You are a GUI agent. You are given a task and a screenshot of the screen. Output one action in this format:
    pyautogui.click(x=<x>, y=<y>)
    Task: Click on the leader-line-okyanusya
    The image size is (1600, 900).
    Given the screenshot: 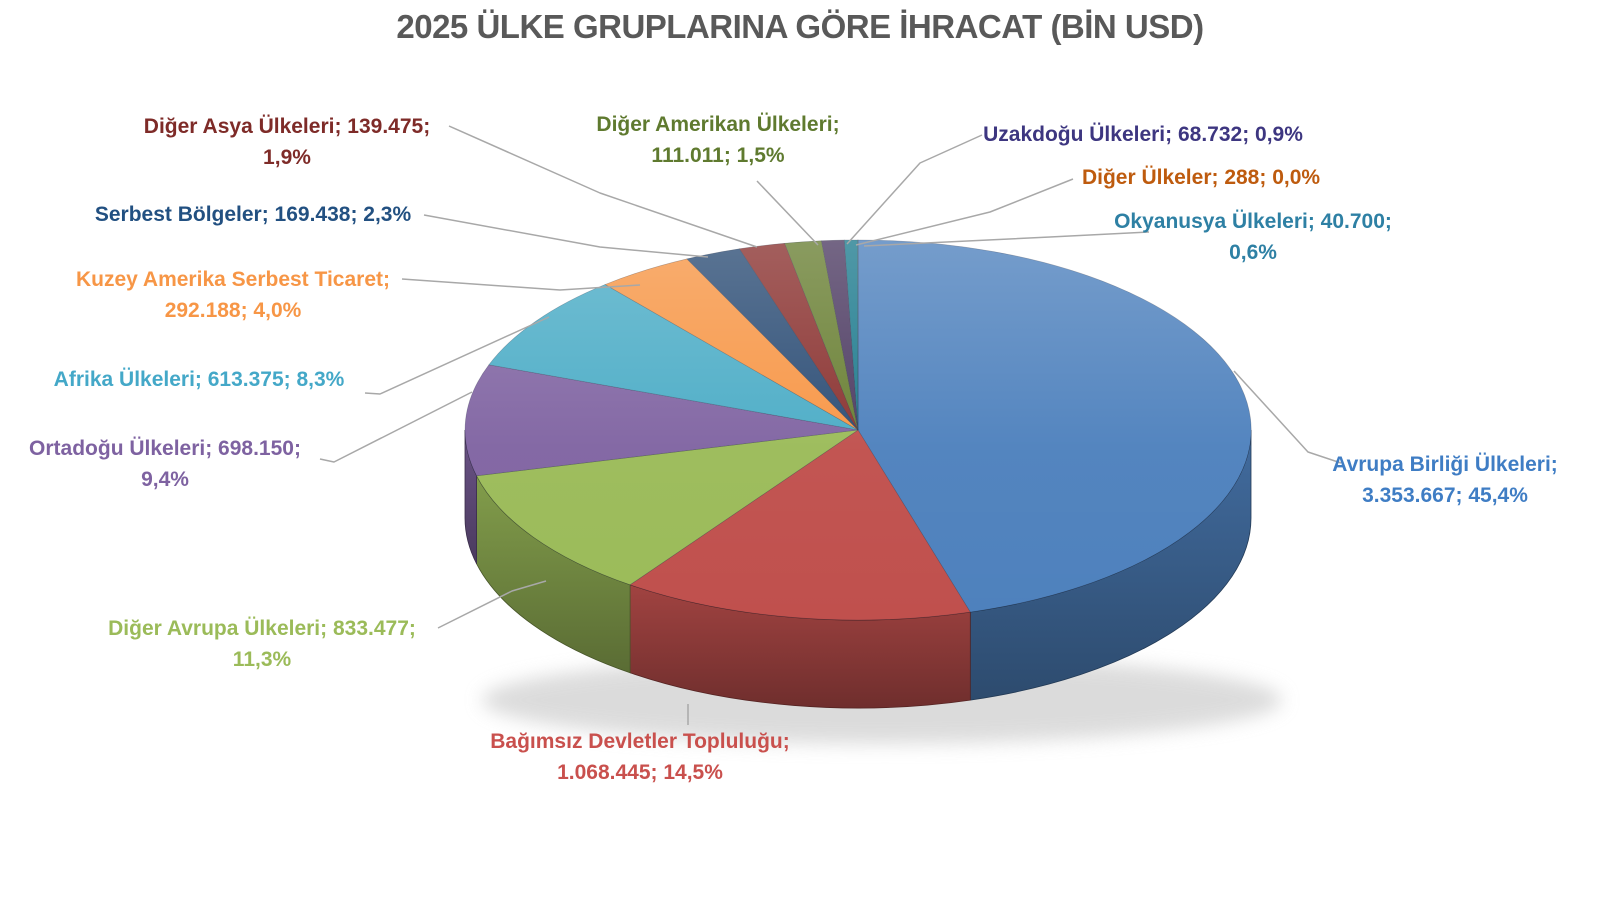 What is the action you would take?
    pyautogui.click(x=1006, y=239)
    